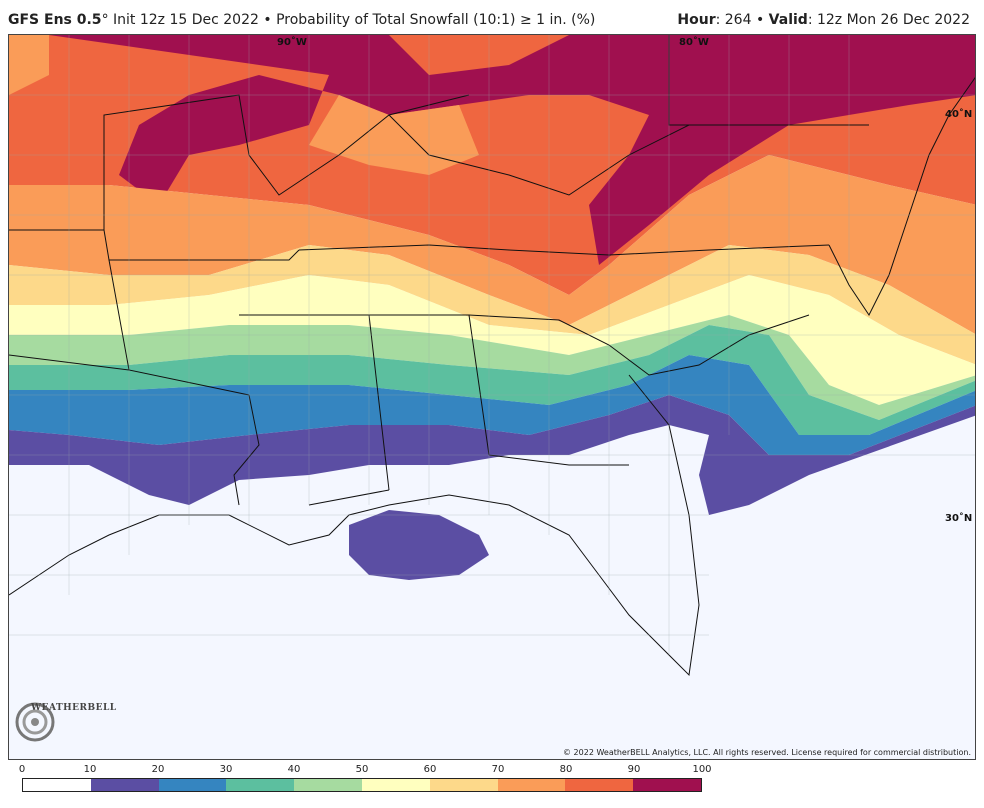  What do you see at coordinates (566, 769) in the screenshot?
I see `legend-tick-label: 80` at bounding box center [566, 769].